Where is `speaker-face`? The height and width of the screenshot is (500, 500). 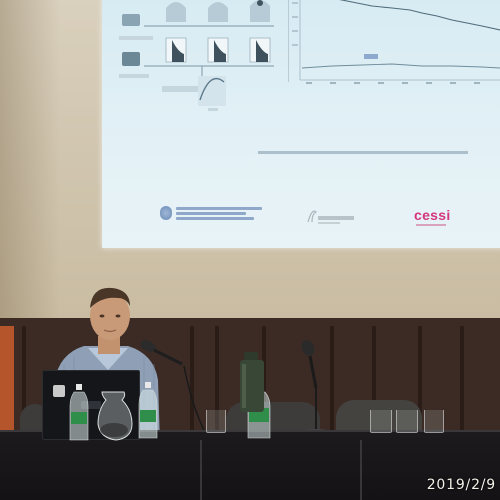 speaker-face is located at coordinates (110, 316).